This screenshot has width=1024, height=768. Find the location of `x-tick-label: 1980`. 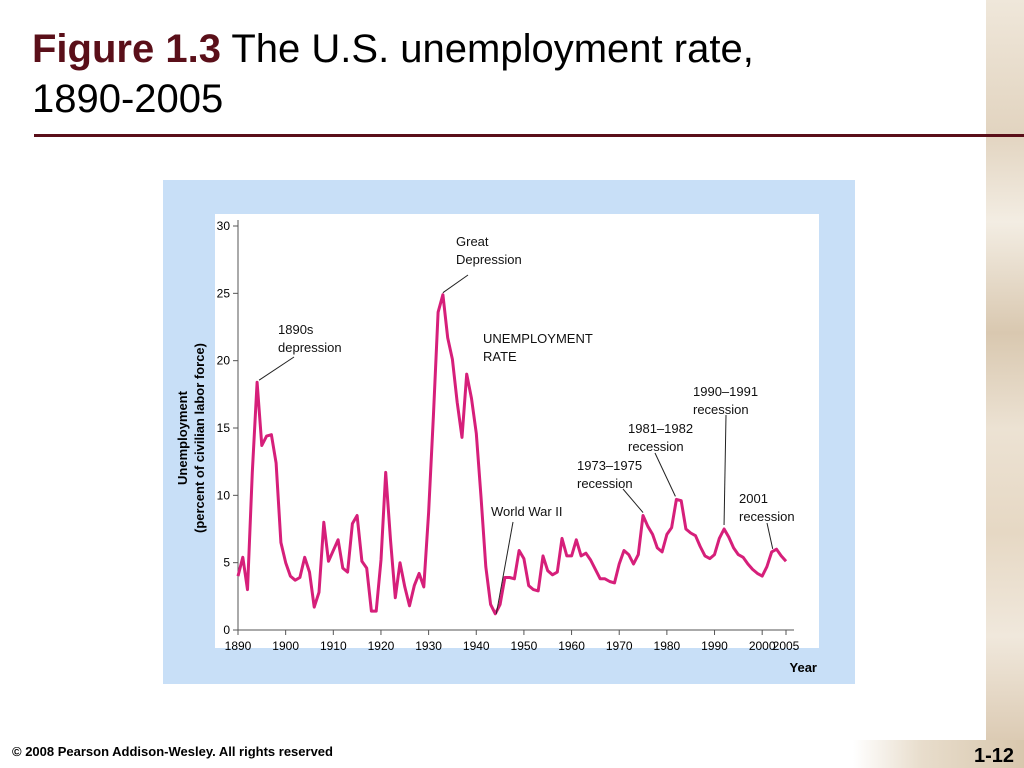

x-tick-label: 1980 is located at coordinates (667, 646).